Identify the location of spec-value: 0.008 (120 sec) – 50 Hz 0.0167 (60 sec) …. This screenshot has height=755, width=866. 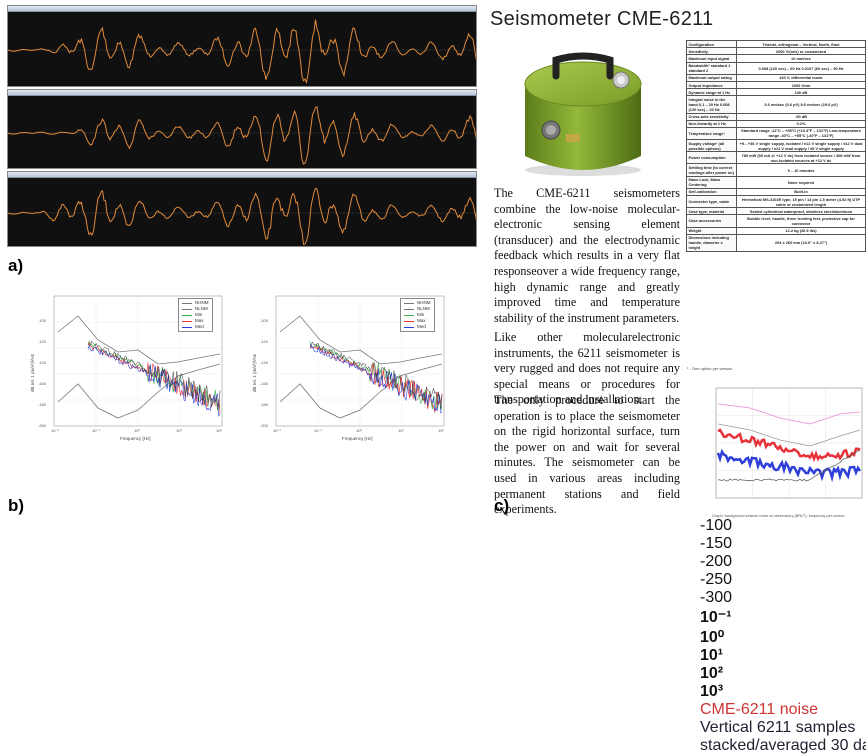
(801, 68).